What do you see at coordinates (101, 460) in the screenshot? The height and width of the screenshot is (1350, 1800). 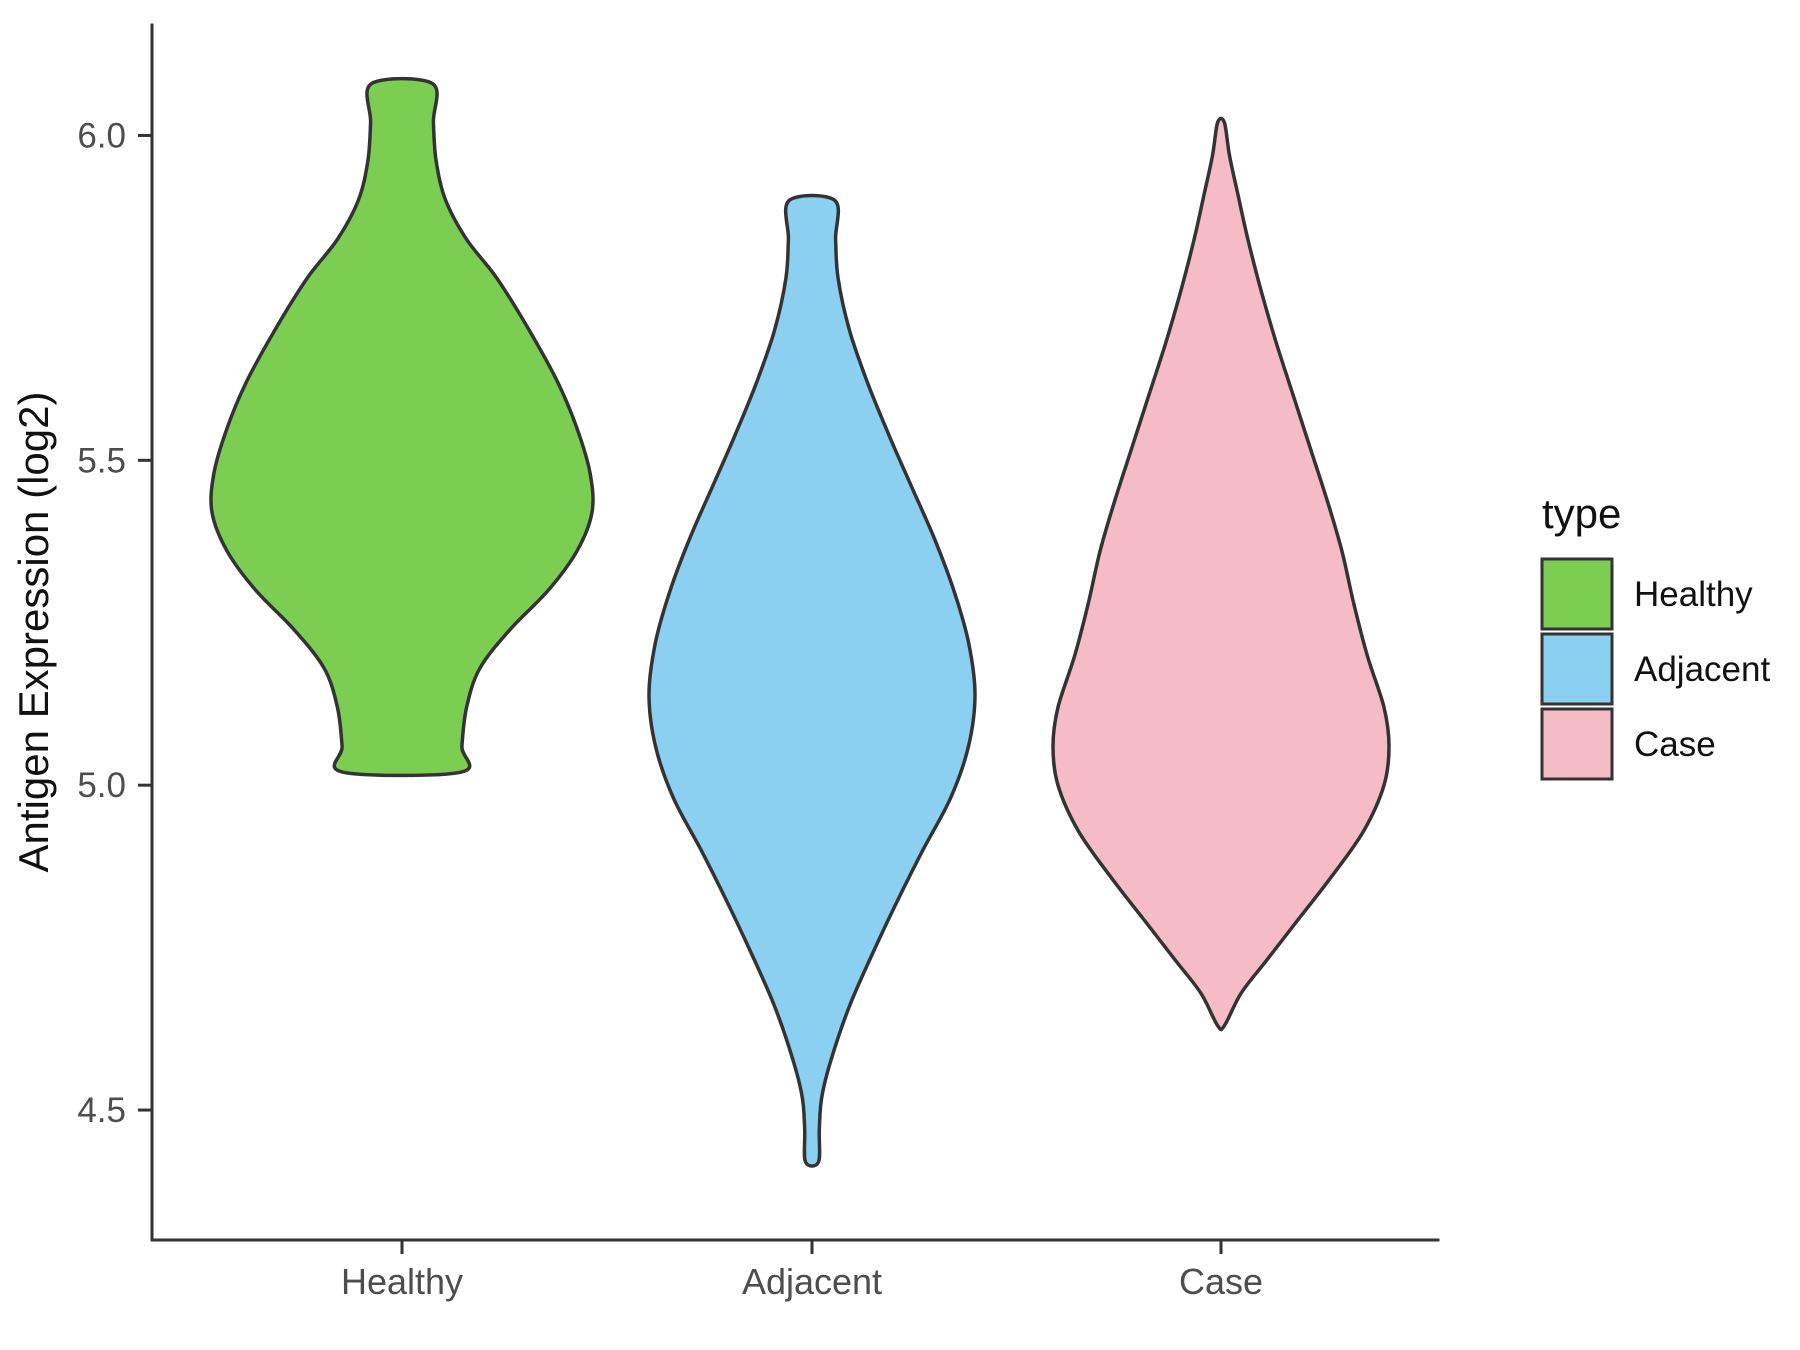 I see `y-tick-label: 5.5` at bounding box center [101, 460].